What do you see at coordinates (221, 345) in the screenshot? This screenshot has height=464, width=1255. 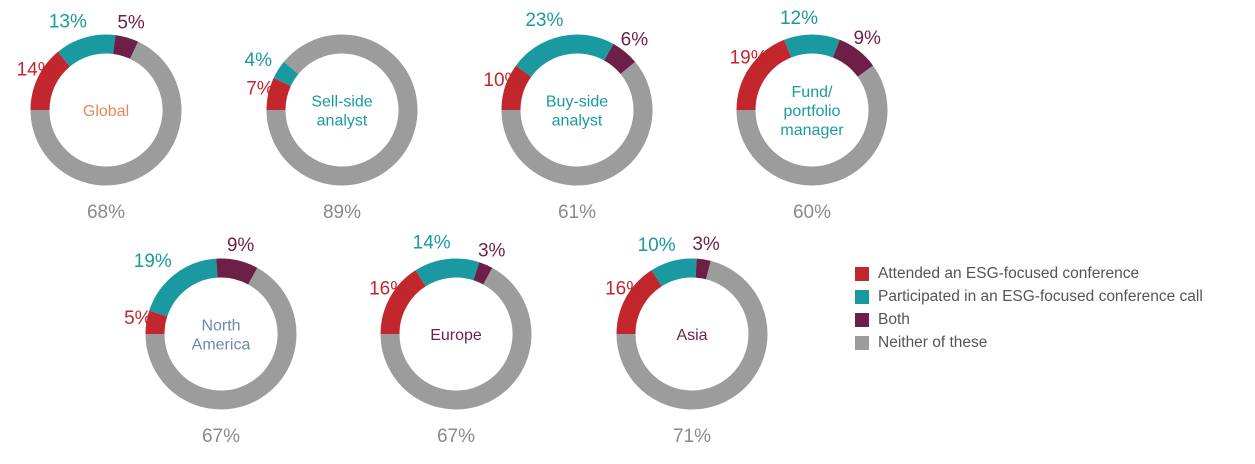 I see `donut-title-line: America` at bounding box center [221, 345].